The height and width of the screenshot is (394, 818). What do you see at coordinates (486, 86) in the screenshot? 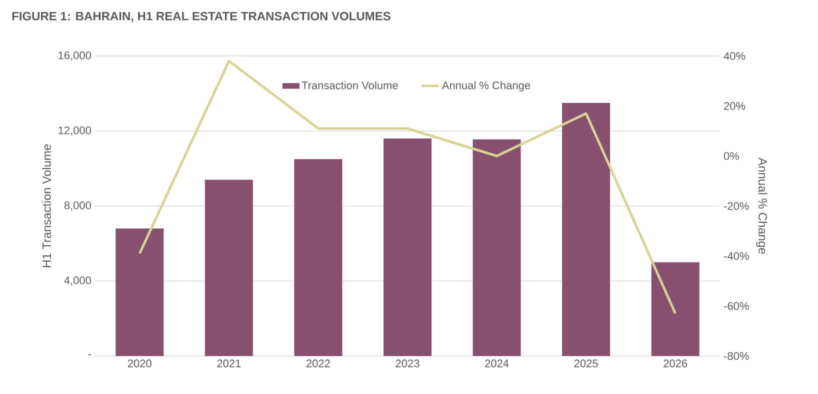
I see `legend-label: Annual % Change` at bounding box center [486, 86].